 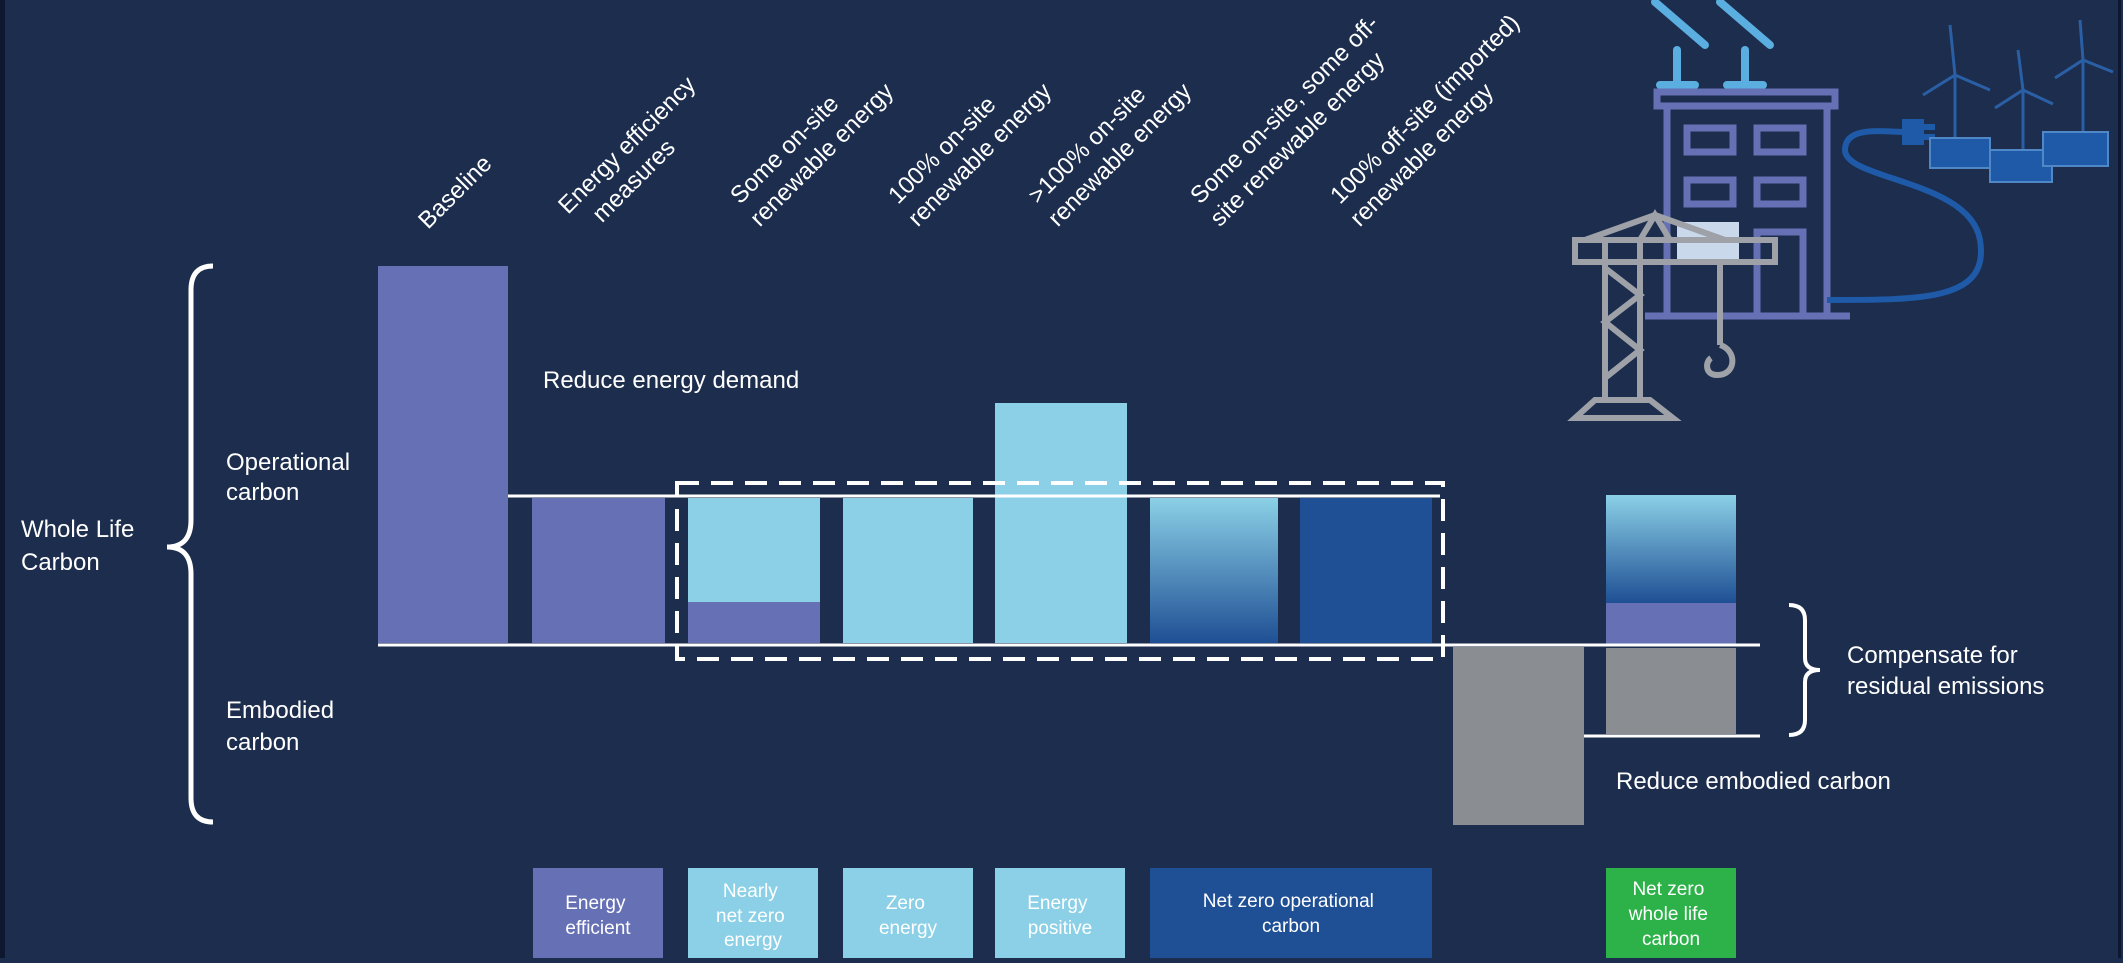 What do you see at coordinates (455, 192) in the screenshot?
I see `header-baseline: Baseline` at bounding box center [455, 192].